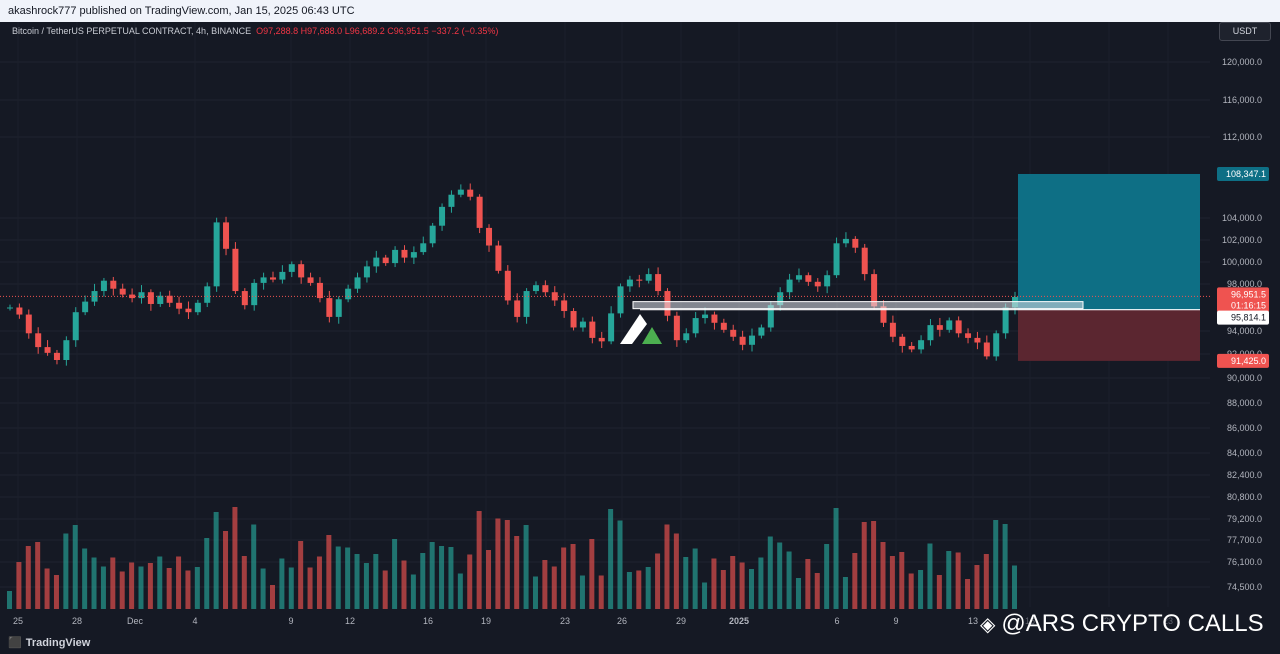 This screenshot has width=1280, height=654. What do you see at coordinates (1242, 262) in the screenshot?
I see `price-tick-label: 100,000.0` at bounding box center [1242, 262].